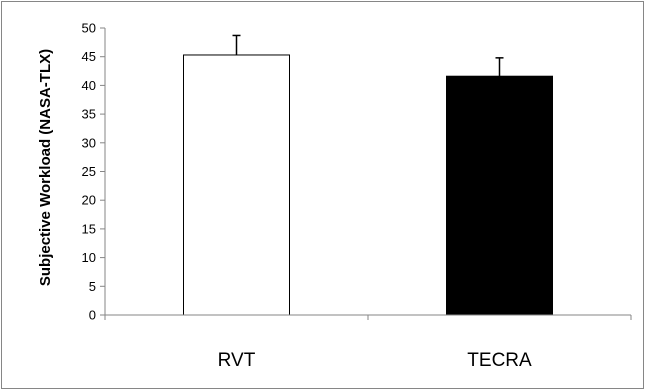 The height and width of the screenshot is (391, 646). I want to click on y-tick-label: 5, so click(92, 286).